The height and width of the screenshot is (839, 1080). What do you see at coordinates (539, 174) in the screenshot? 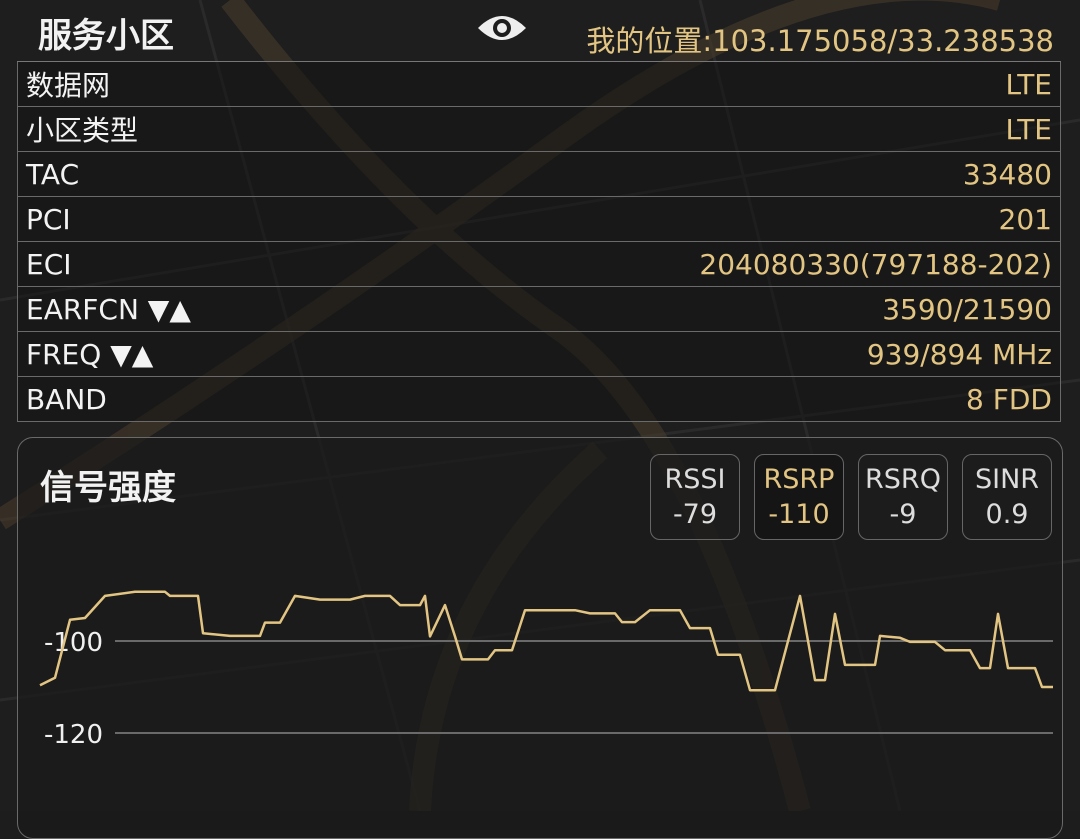
I see `row-tac: TAC 33480` at bounding box center [539, 174].